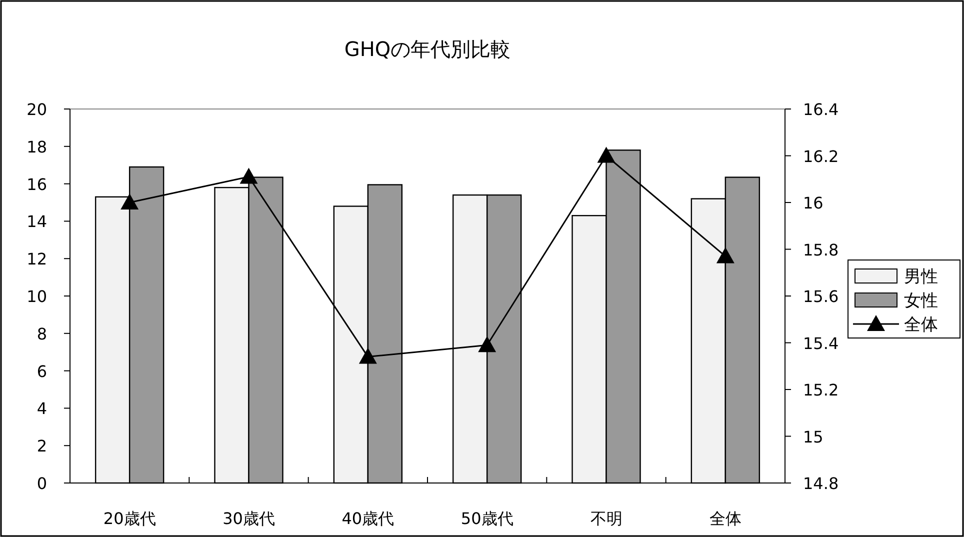 The height and width of the screenshot is (537, 964). I want to click on x-tick-label: 全体, so click(725, 518).